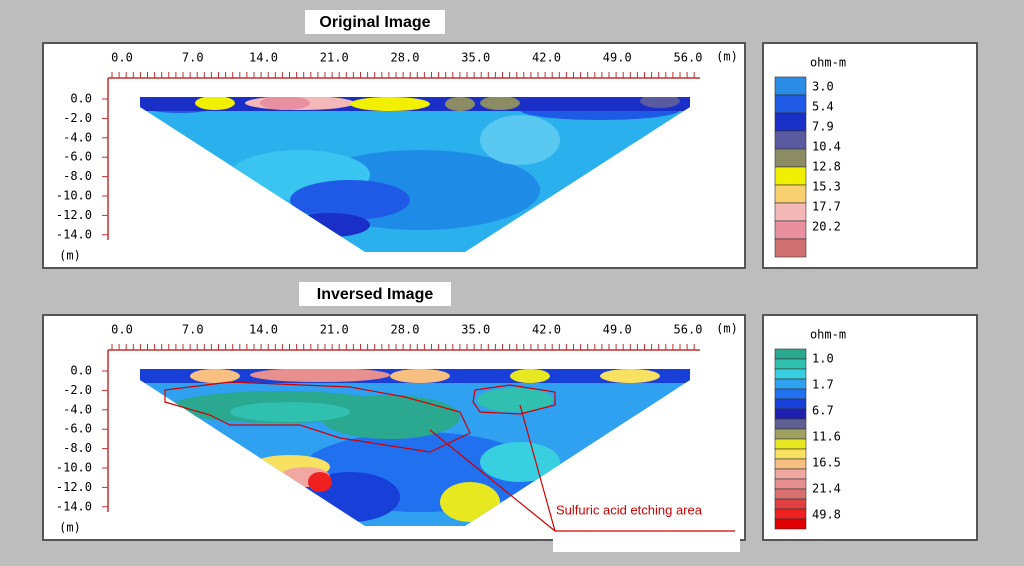  I want to click on legend-label: 12.8, so click(826, 167).